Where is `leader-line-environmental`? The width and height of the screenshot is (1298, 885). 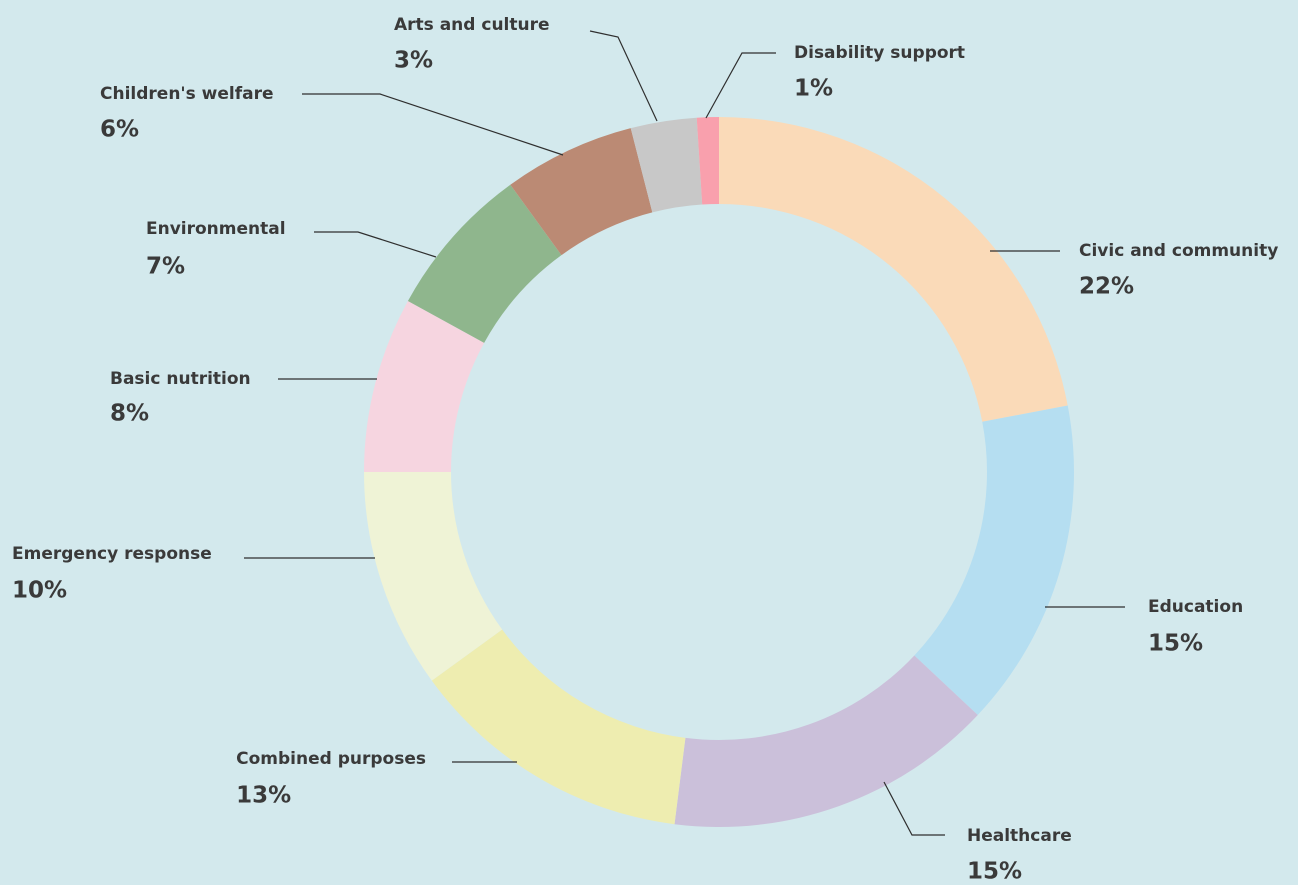
leader-line-environmental is located at coordinates (375, 244).